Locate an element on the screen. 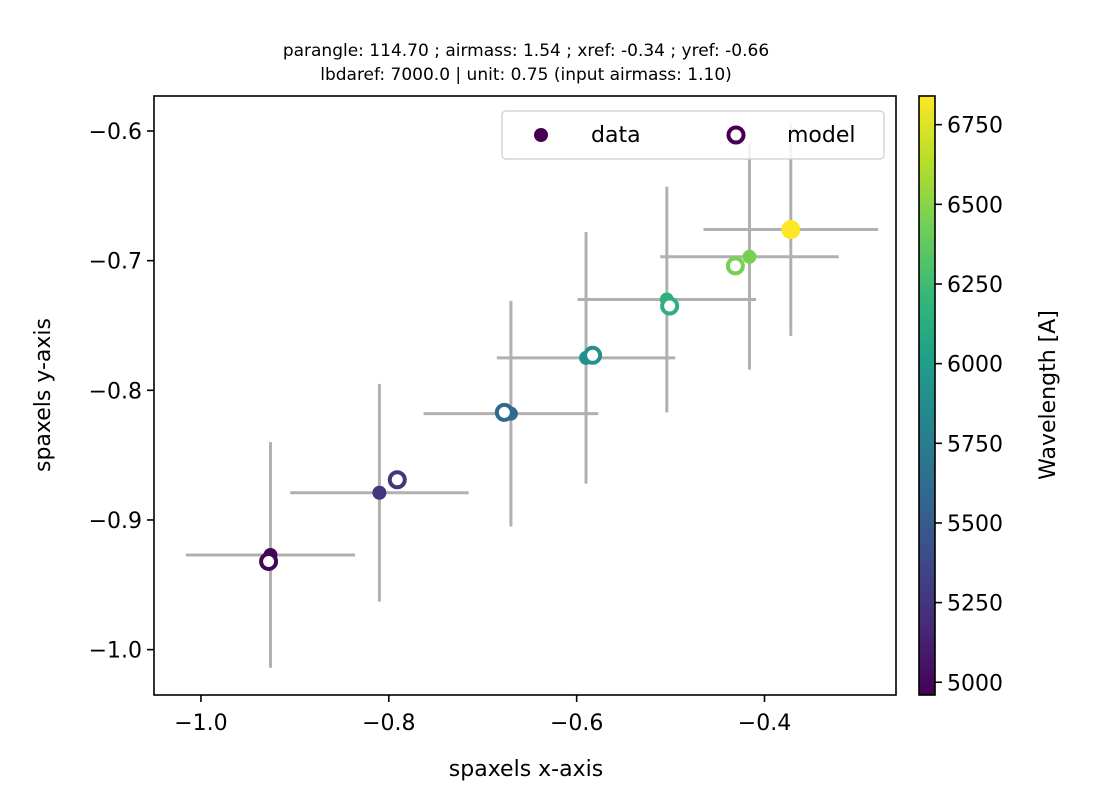 The height and width of the screenshot is (800, 1100). x-tick-label: −0.4 is located at coordinates (764, 723).